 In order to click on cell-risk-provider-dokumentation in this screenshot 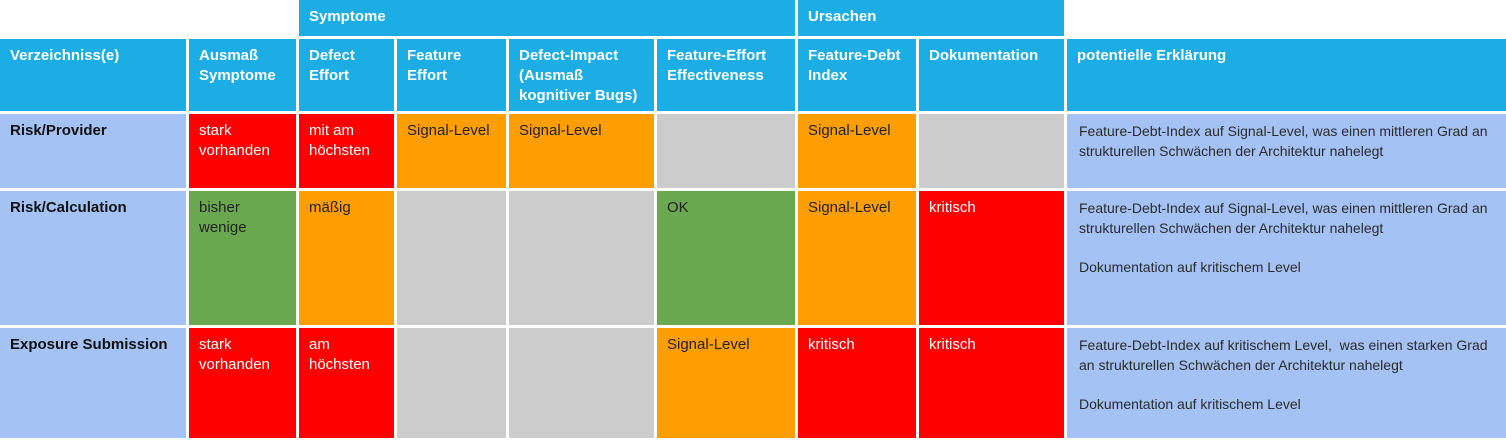, I will do `click(991, 151)`.